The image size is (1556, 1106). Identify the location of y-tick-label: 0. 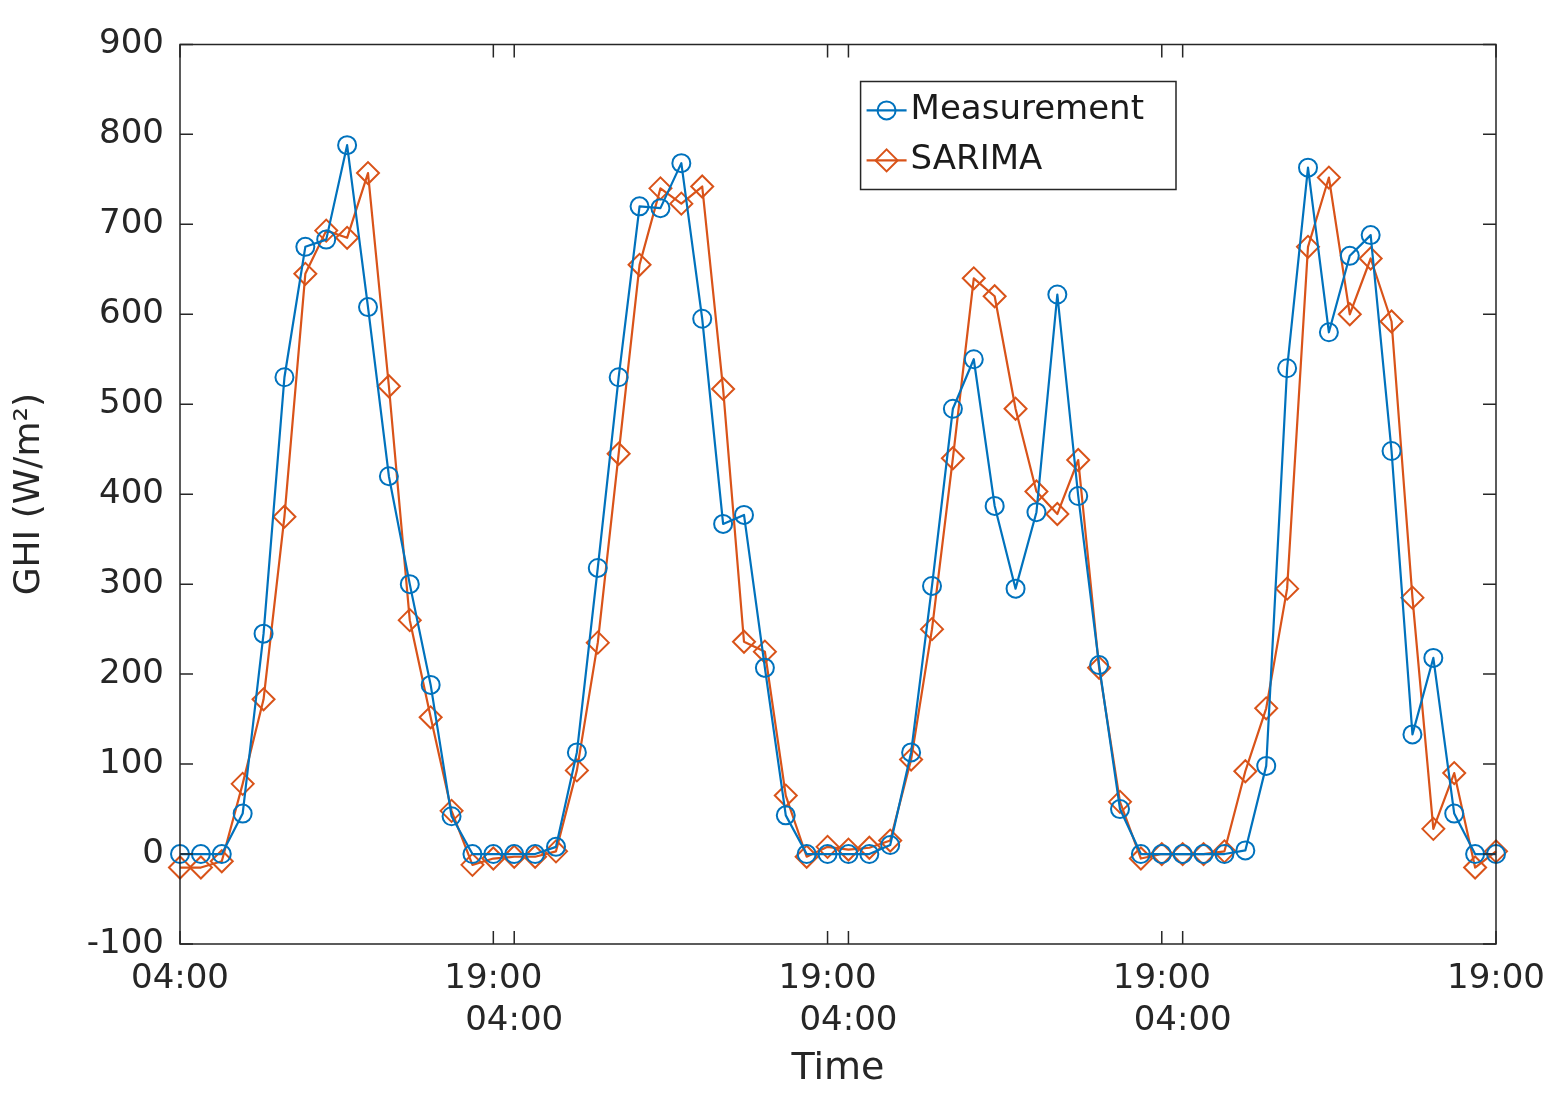
(153, 850).